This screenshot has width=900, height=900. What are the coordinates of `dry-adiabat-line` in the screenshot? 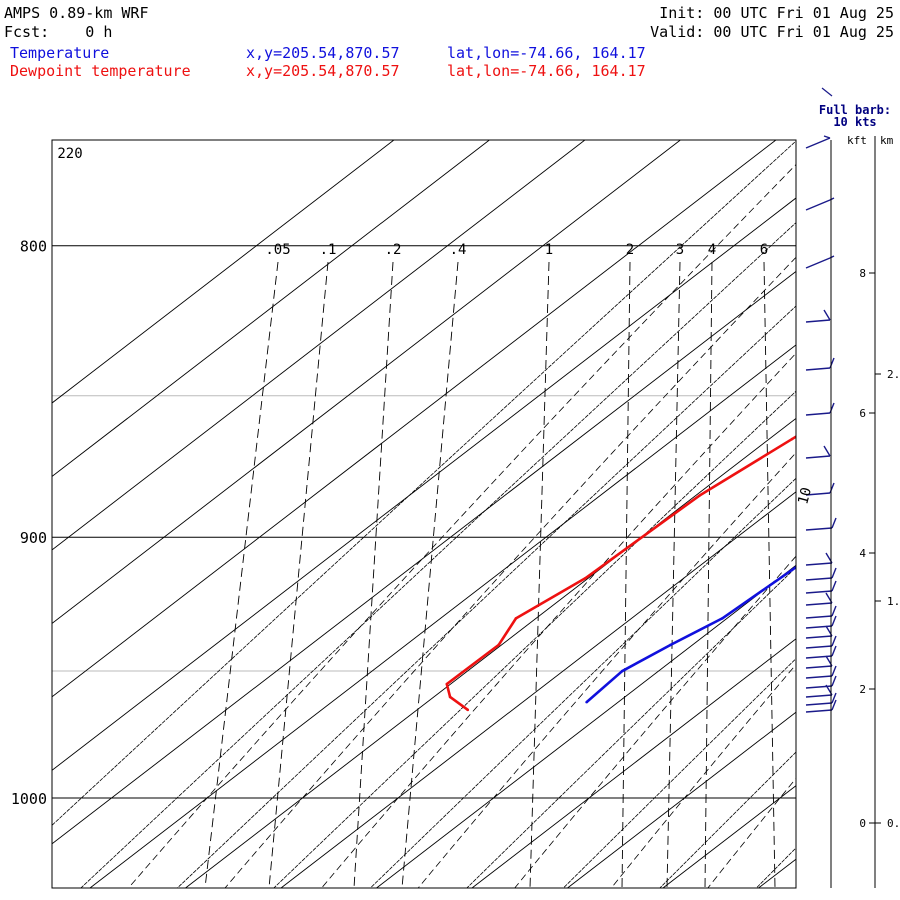 It's located at (775, 867).